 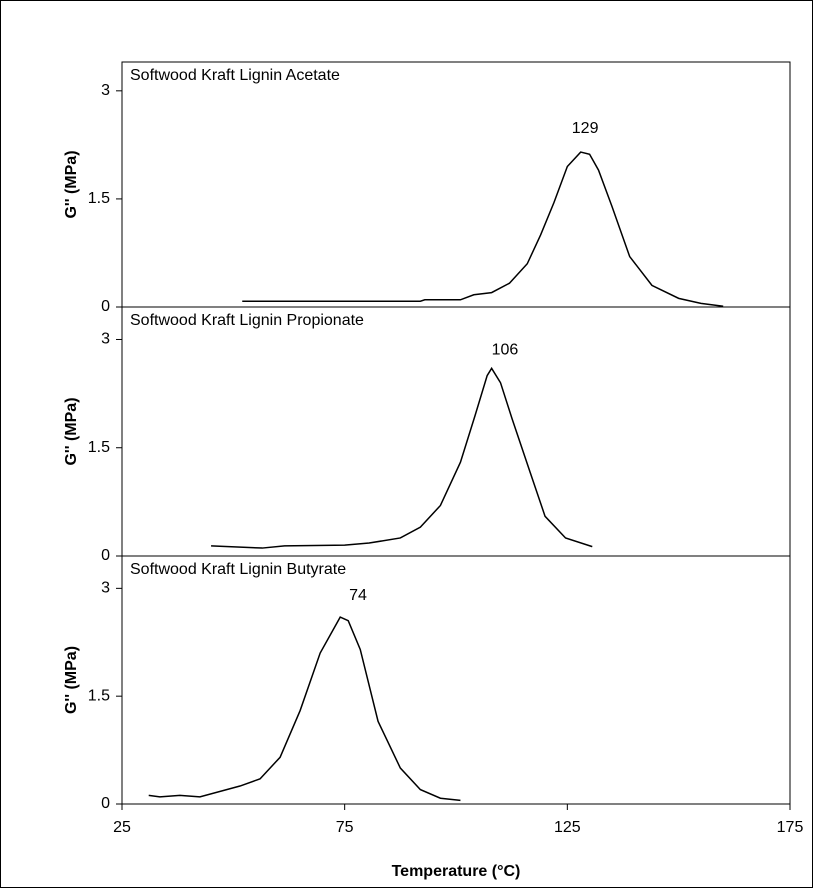 What do you see at coordinates (585, 128) in the screenshot?
I see `peak-label: 129` at bounding box center [585, 128].